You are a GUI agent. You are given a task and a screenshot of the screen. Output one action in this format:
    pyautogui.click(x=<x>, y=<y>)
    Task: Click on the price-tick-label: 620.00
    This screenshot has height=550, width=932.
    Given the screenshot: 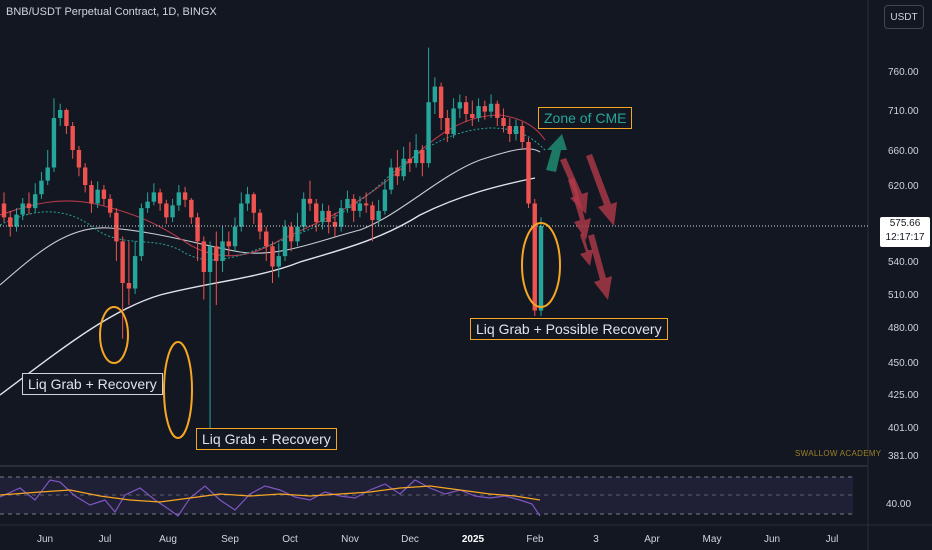 What is the action you would take?
    pyautogui.click(x=903, y=186)
    